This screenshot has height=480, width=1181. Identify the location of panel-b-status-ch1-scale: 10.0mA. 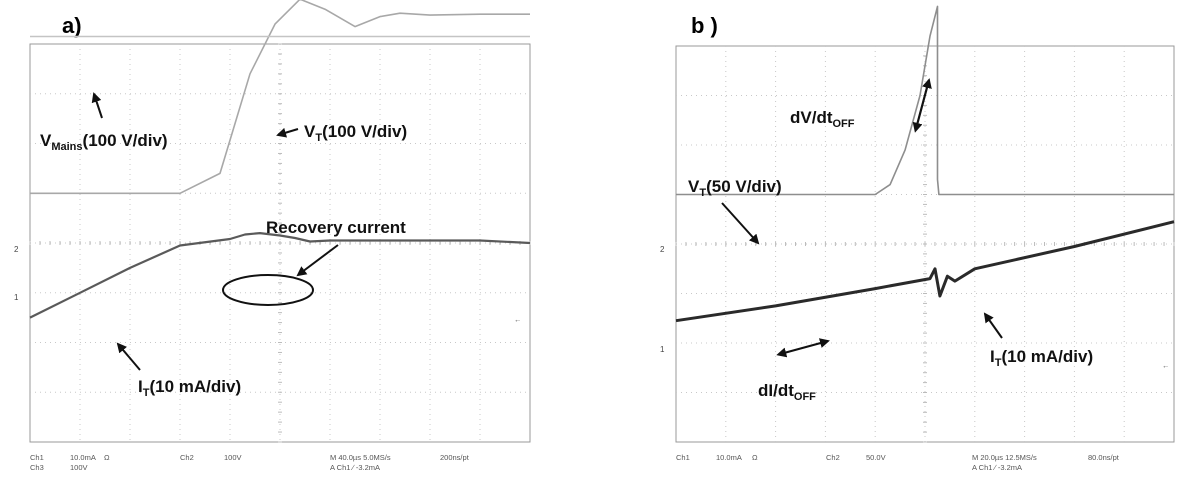
(729, 457).